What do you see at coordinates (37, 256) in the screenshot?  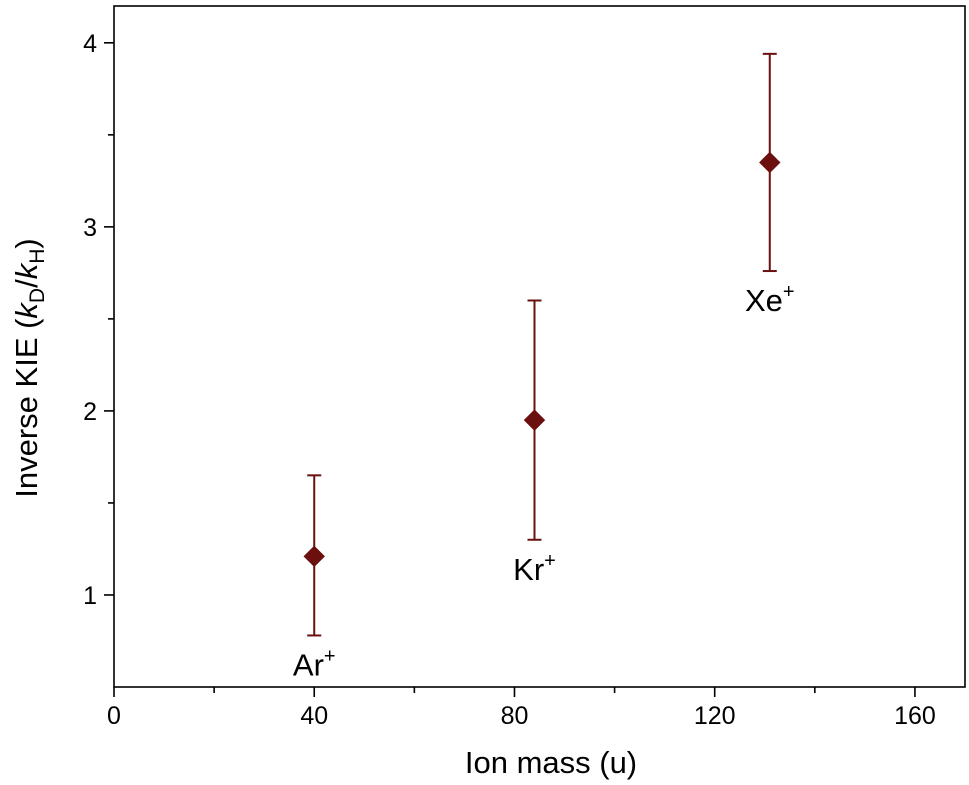 I see `y-axis-title-sub2: H` at bounding box center [37, 256].